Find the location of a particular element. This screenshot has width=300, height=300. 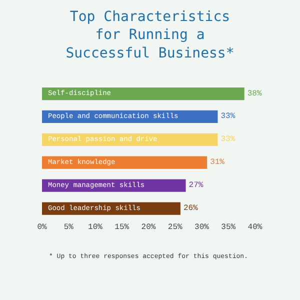

chart-title: Top Characteristics for Running a Successful Business* is located at coordinates (150, 35).